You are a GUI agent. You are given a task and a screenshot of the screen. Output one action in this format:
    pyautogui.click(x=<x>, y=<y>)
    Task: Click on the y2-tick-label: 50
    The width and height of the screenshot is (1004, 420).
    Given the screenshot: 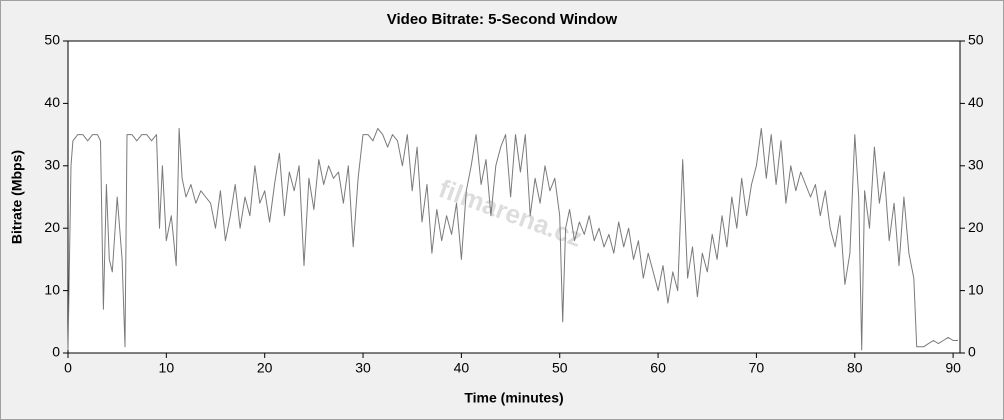 What is the action you would take?
    pyautogui.click(x=976, y=40)
    